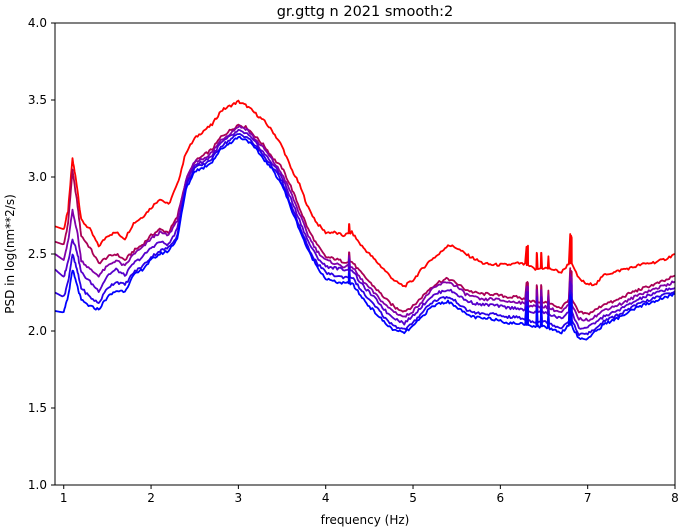 The image size is (682, 531). I want to click on x-tick-label: 5, so click(413, 498).